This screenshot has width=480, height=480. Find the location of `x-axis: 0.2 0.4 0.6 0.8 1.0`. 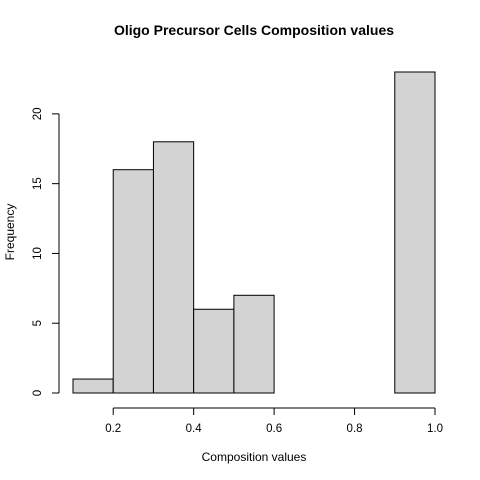

x-axis: 0.2 0.4 0.6 0.8 1.0 is located at coordinates (274, 421).